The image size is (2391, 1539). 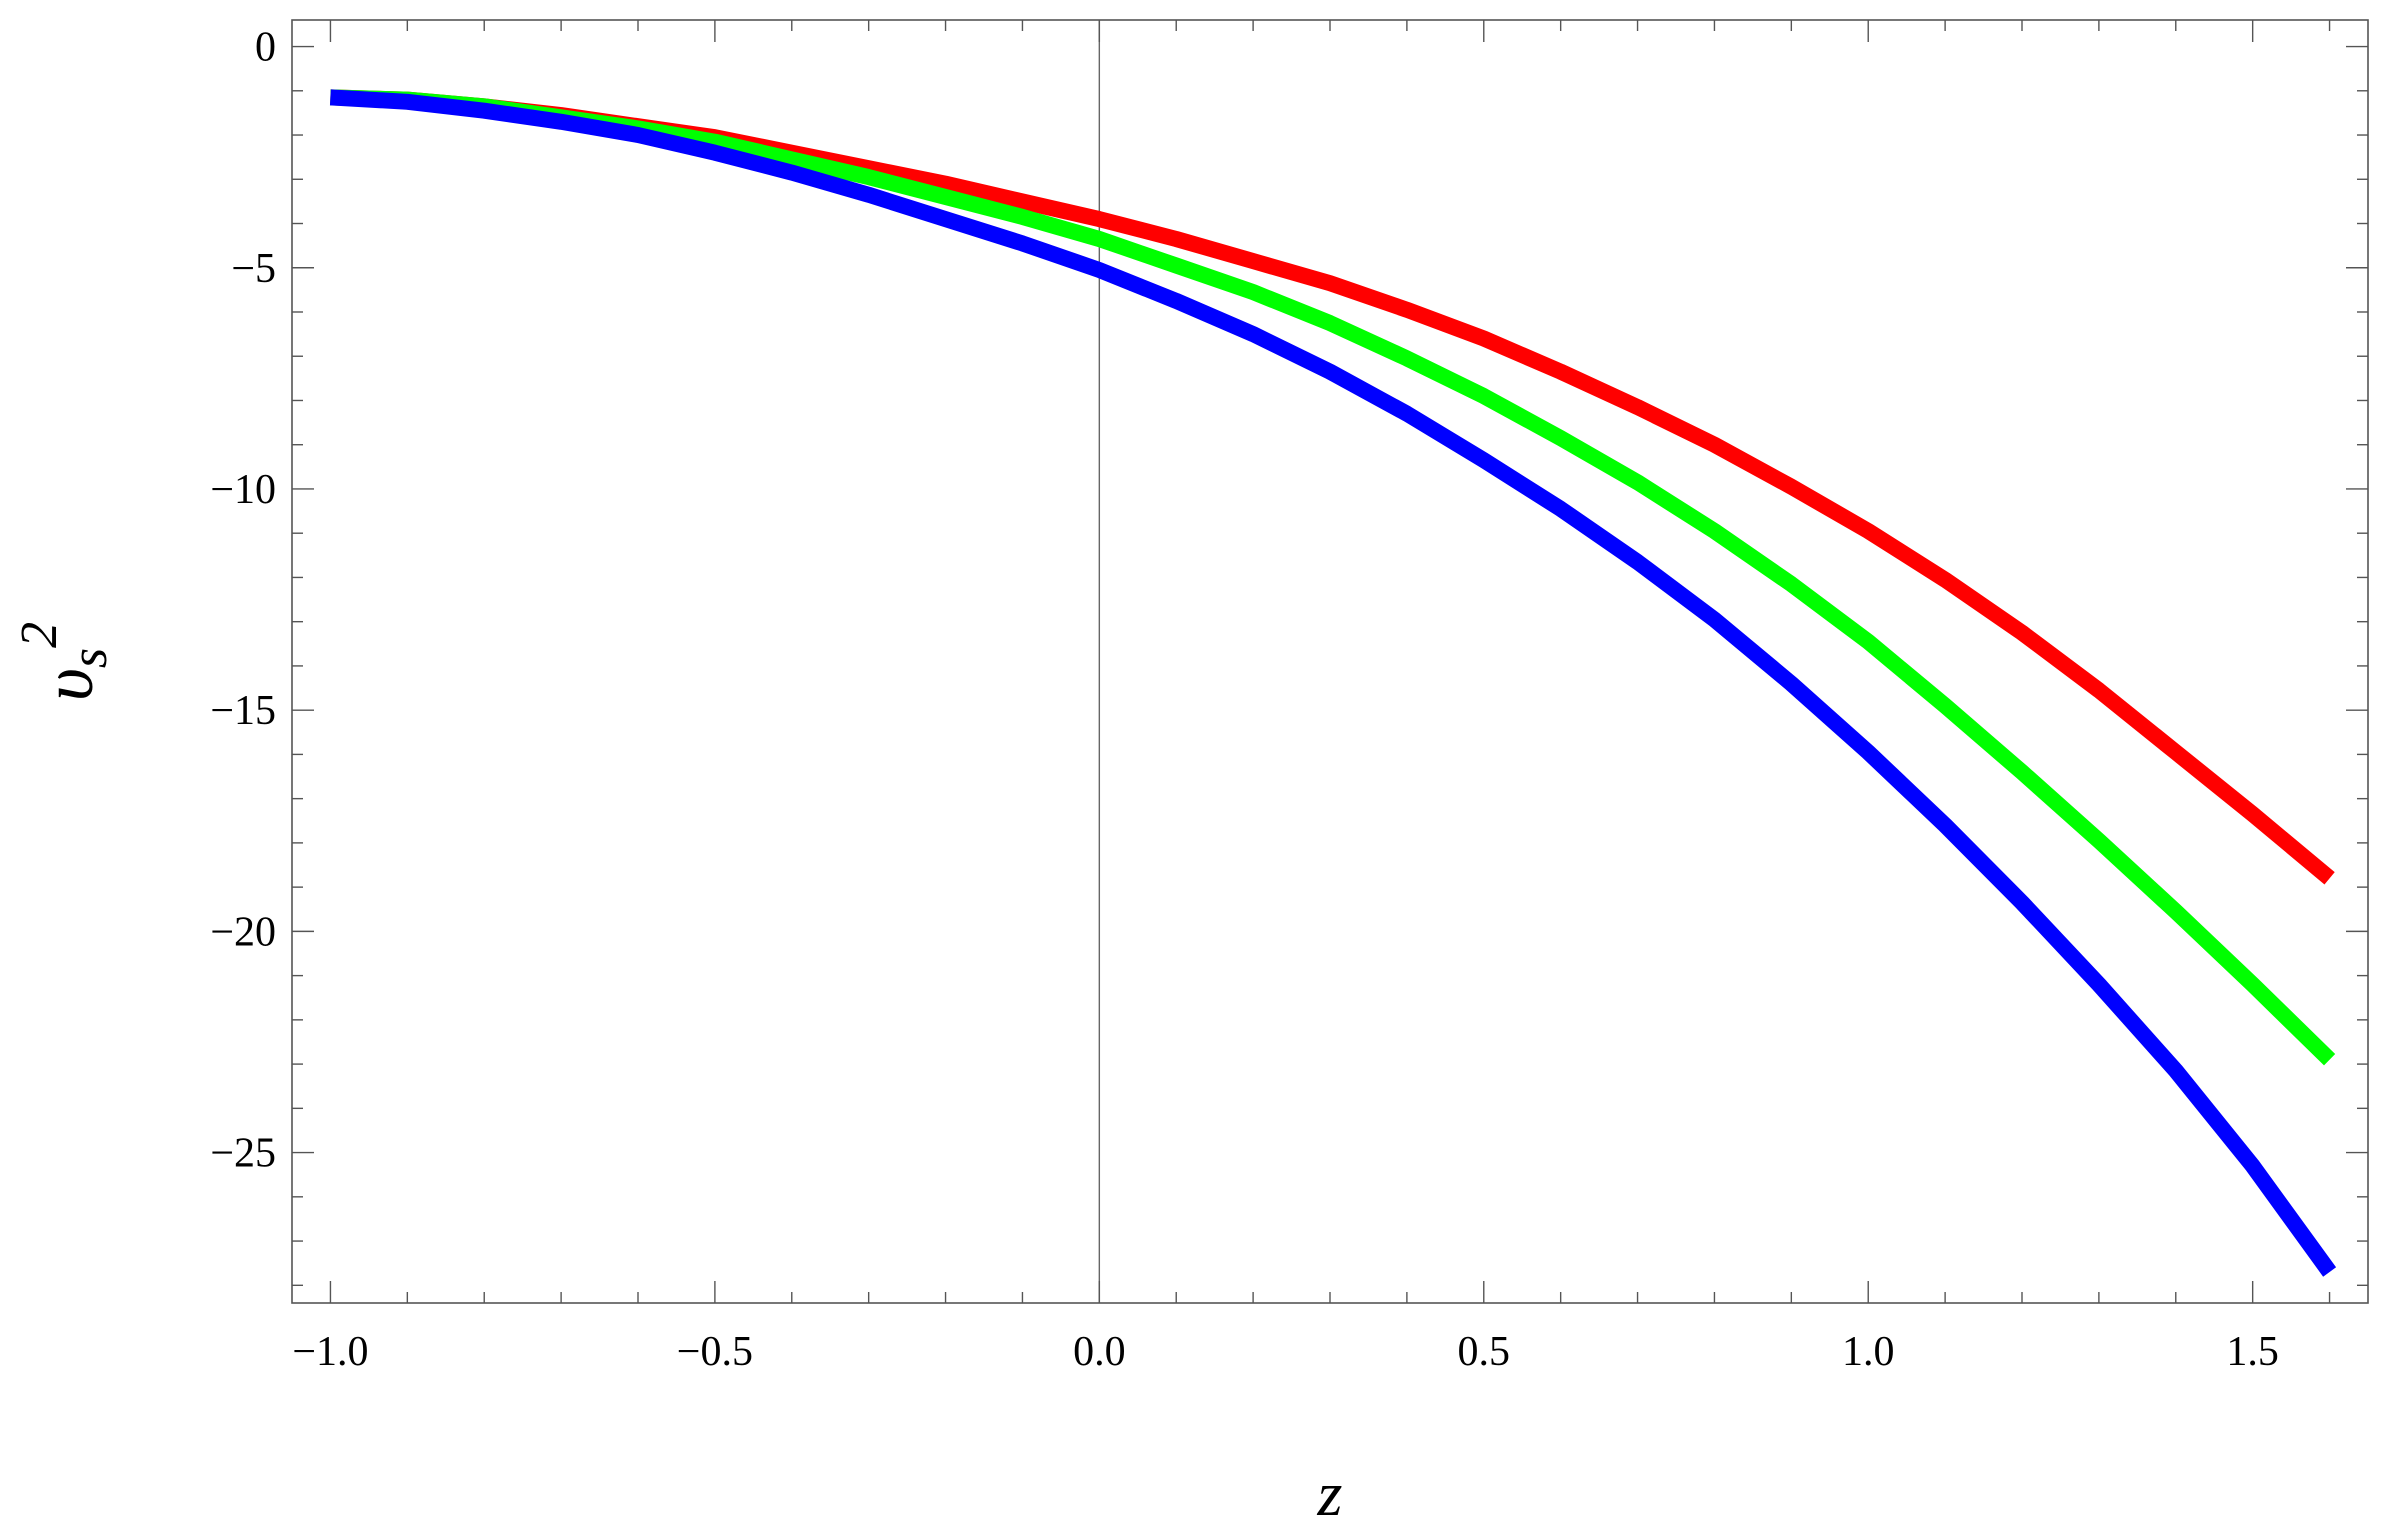 What do you see at coordinates (1099, 1352) in the screenshot?
I see `x-tick-label: 0.0` at bounding box center [1099, 1352].